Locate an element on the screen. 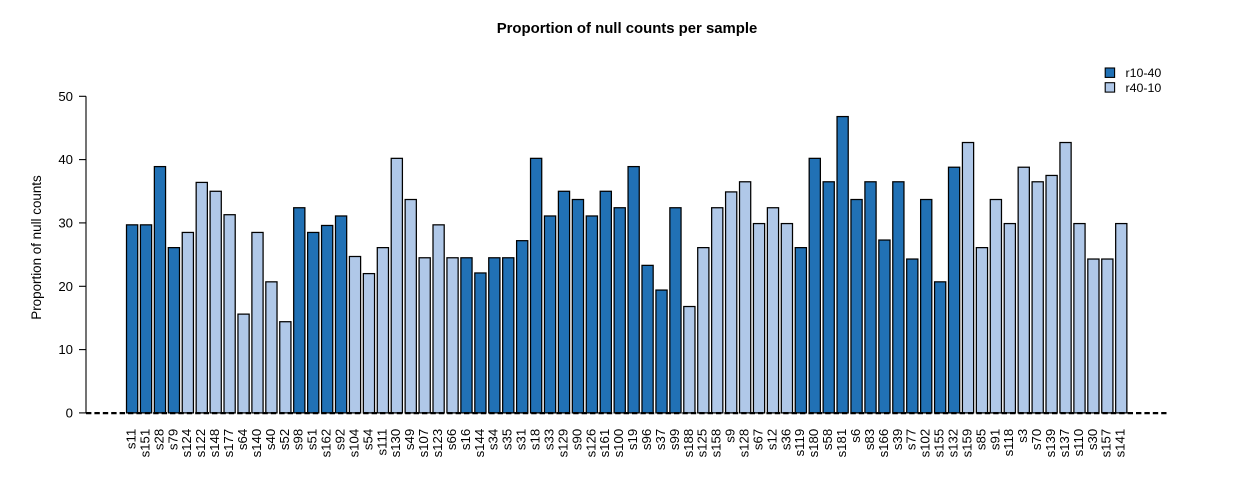 The height and width of the screenshot is (500, 1238). svg-text: s11 is located at coordinates (131, 439).